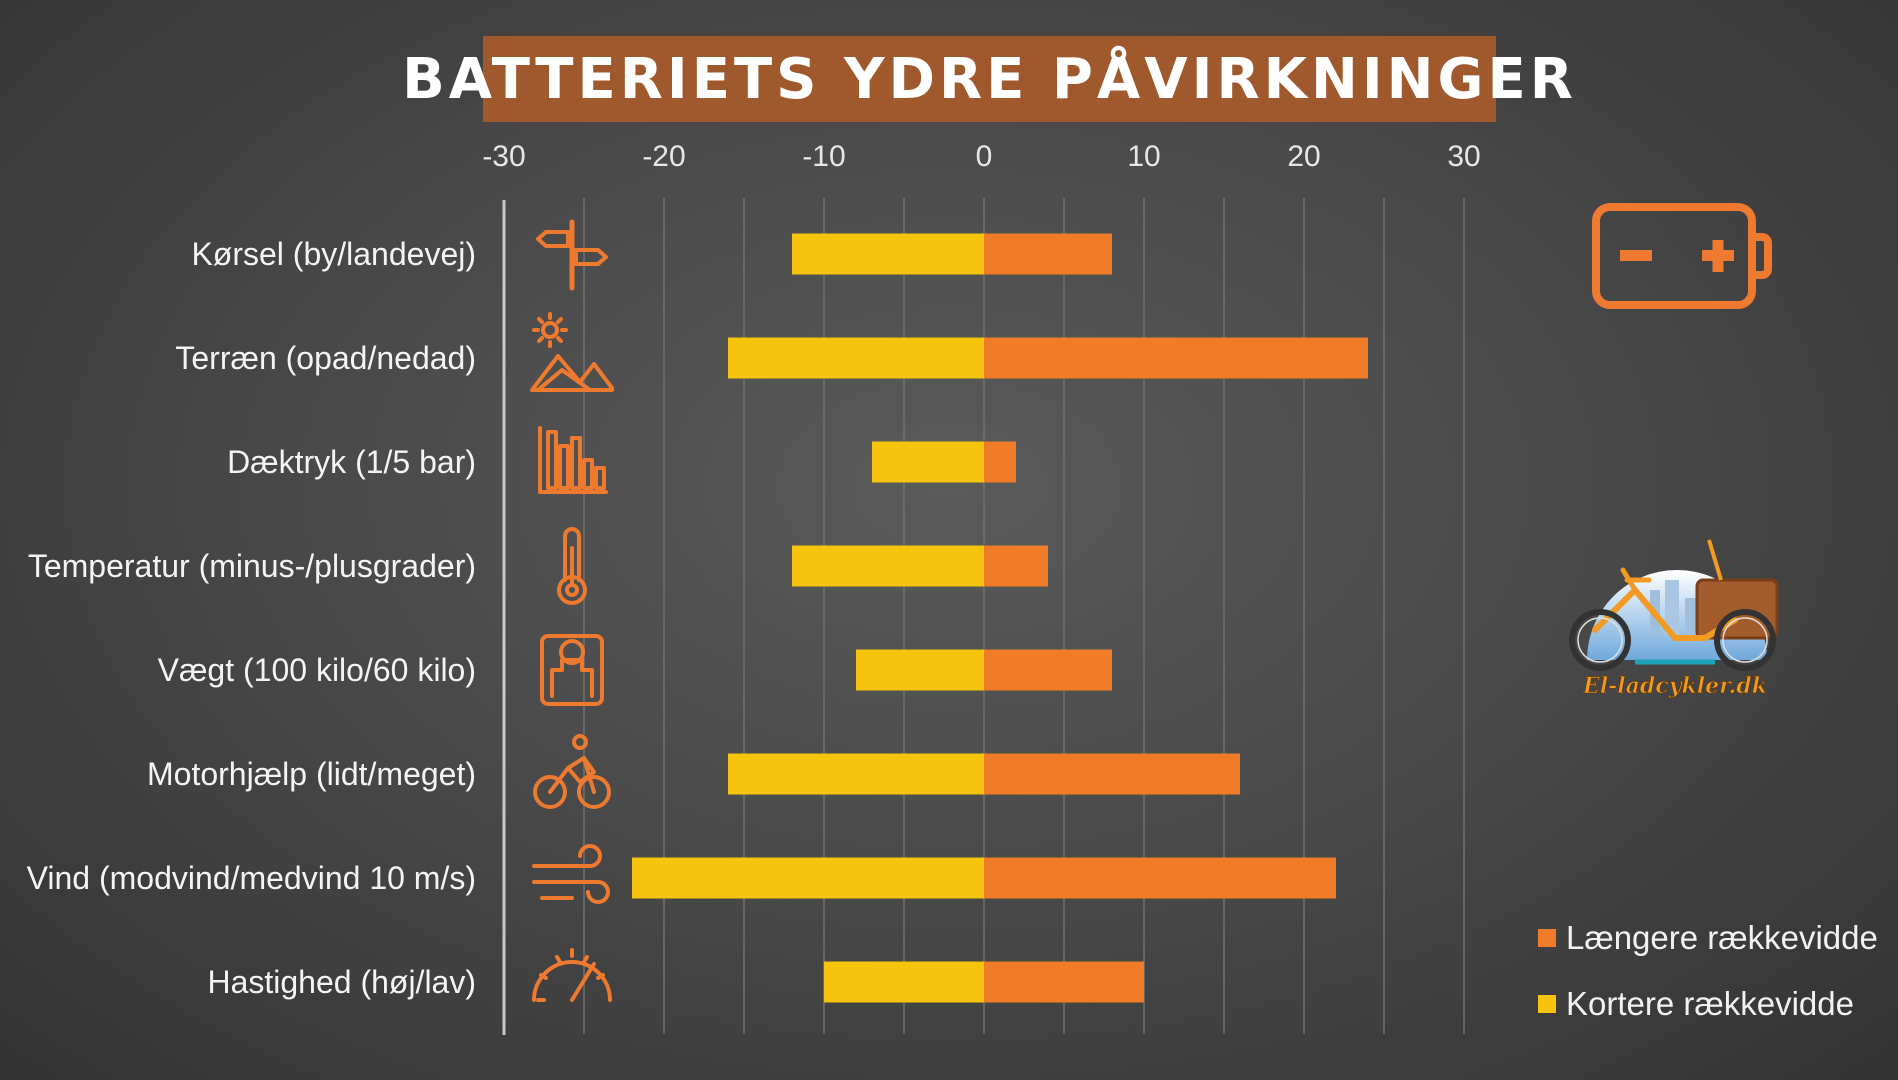 The width and height of the screenshot is (1898, 1080). I want to click on scale-icon, so click(572, 670).